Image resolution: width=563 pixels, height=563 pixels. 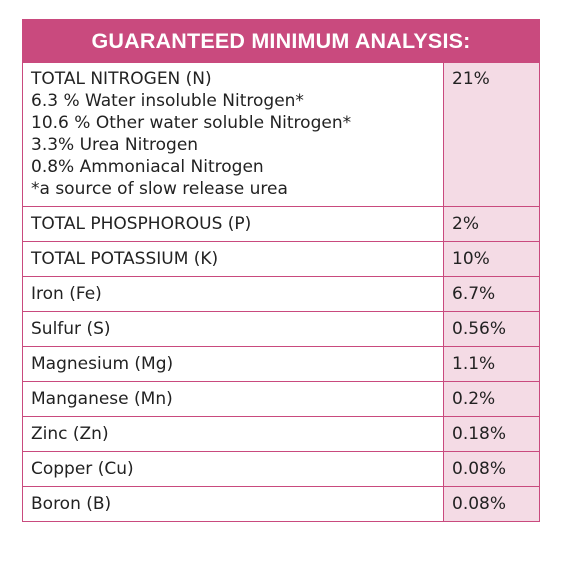 I want to click on nutrient-value: 0.2%, so click(x=491, y=399).